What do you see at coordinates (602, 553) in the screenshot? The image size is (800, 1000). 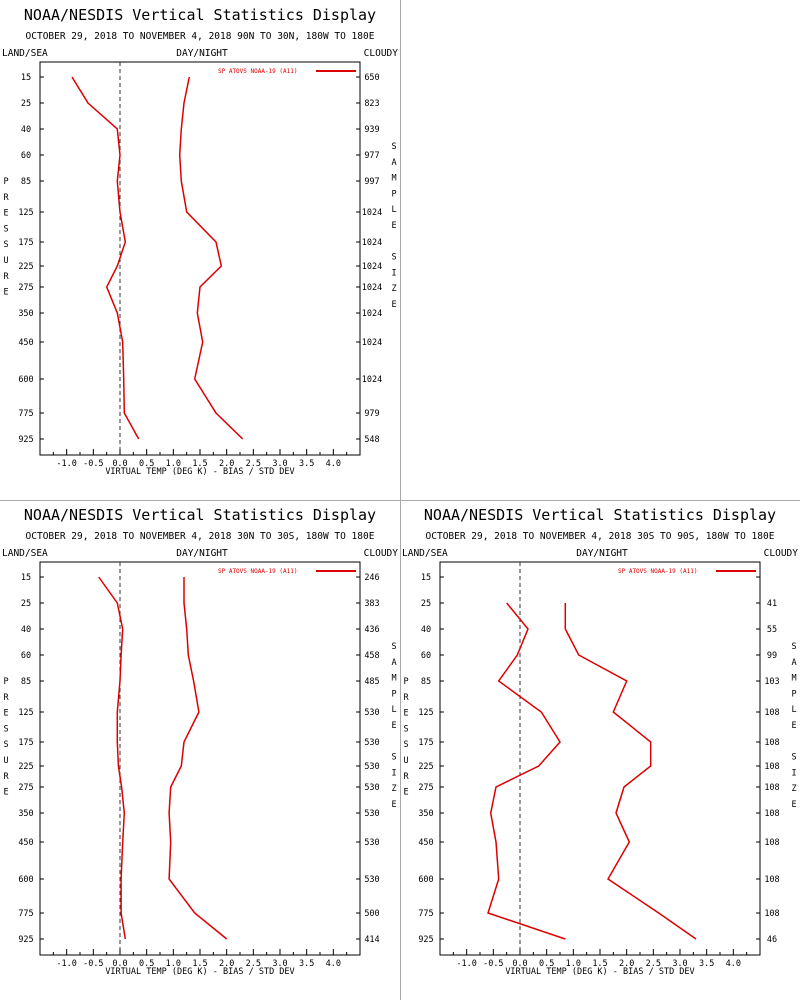 I see `corner-label-center: DAY/NIGHT` at bounding box center [602, 553].